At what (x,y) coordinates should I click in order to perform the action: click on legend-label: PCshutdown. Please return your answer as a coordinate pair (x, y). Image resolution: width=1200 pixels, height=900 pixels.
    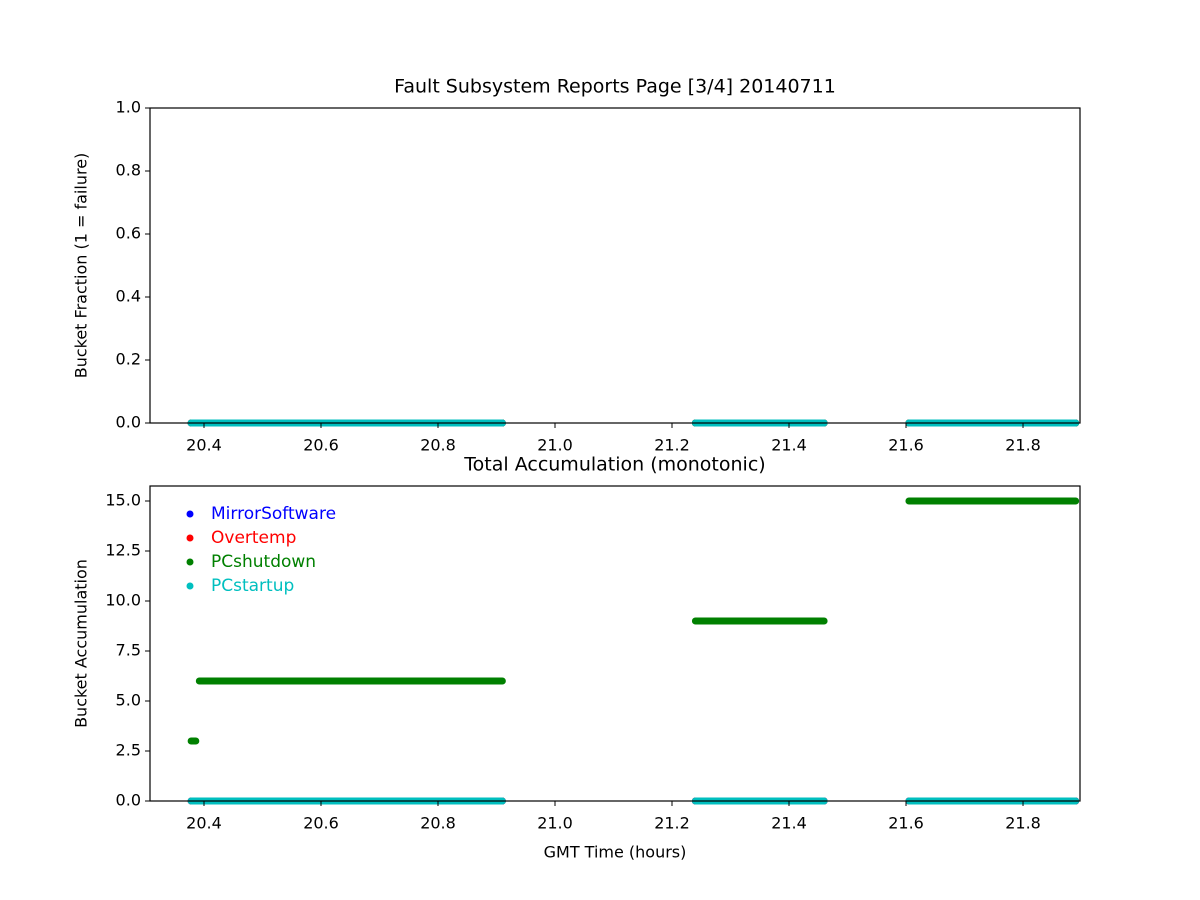
    Looking at the image, I should click on (263, 562).